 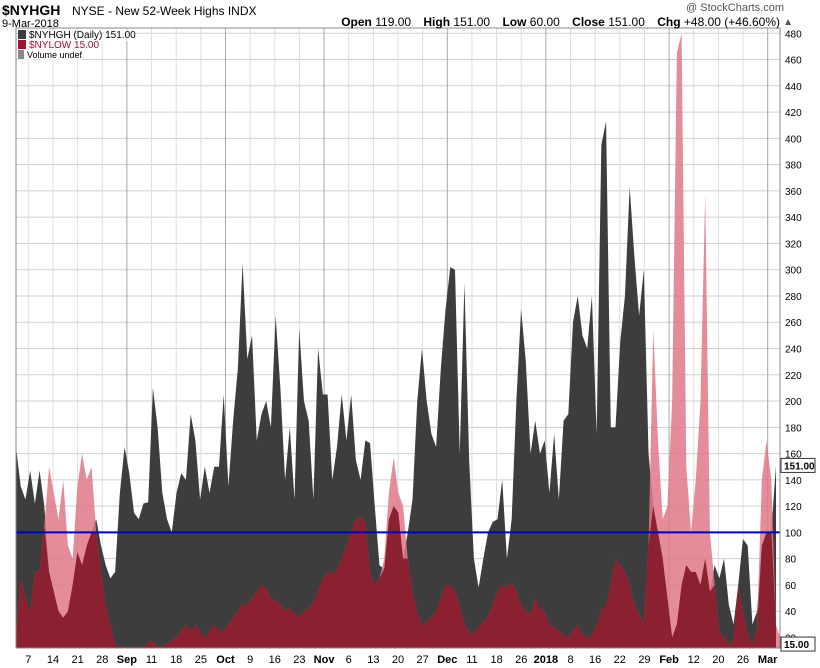 I want to click on y-tick-label: 480, so click(x=793, y=34).